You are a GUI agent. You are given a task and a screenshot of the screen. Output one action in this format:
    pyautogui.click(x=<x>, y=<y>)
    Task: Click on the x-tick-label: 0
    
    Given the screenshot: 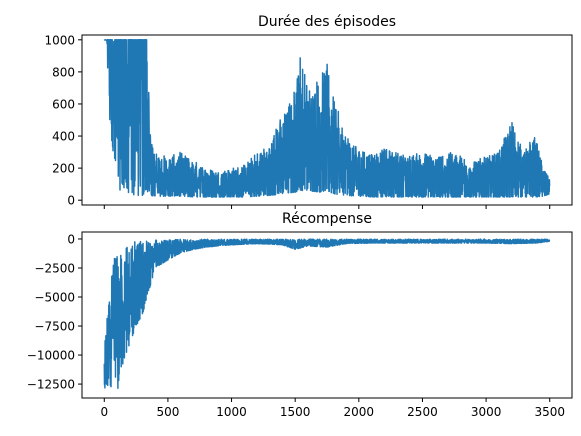 What is the action you would take?
    pyautogui.click(x=104, y=412)
    